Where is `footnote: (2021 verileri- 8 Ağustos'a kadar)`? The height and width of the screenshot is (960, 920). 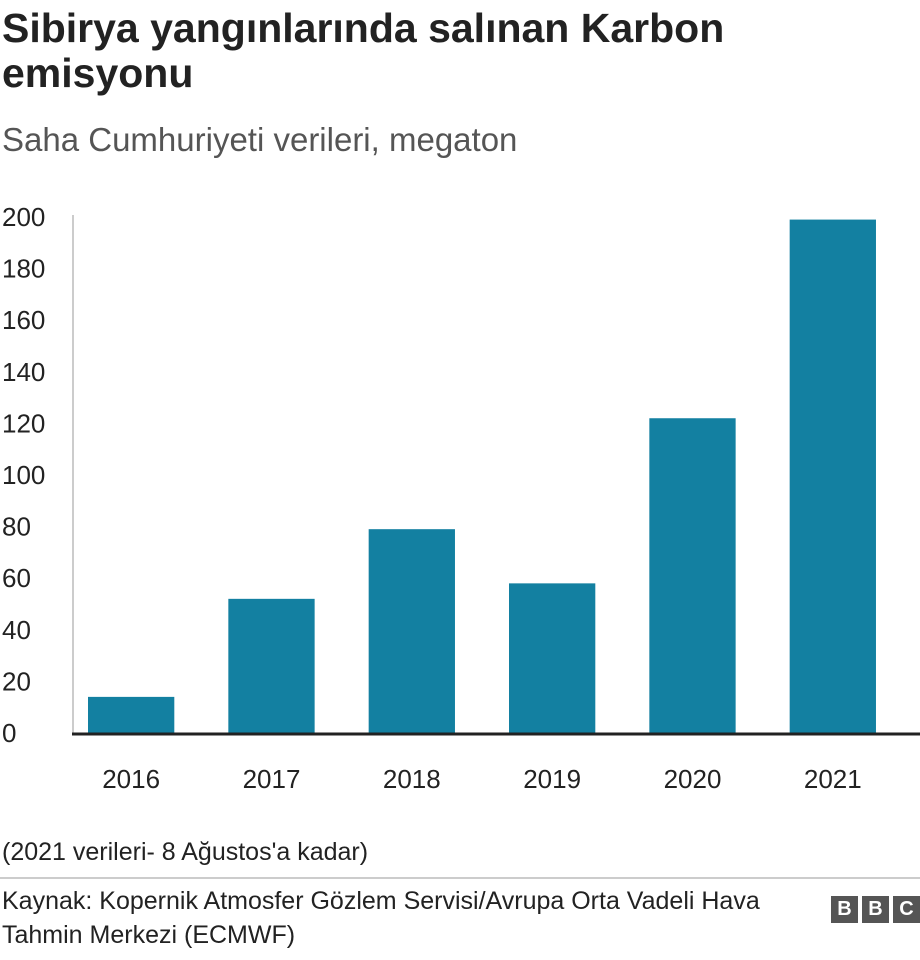
footnote: (2021 verileri- 8 Ağustos'a kadar) is located at coordinates (185, 852).